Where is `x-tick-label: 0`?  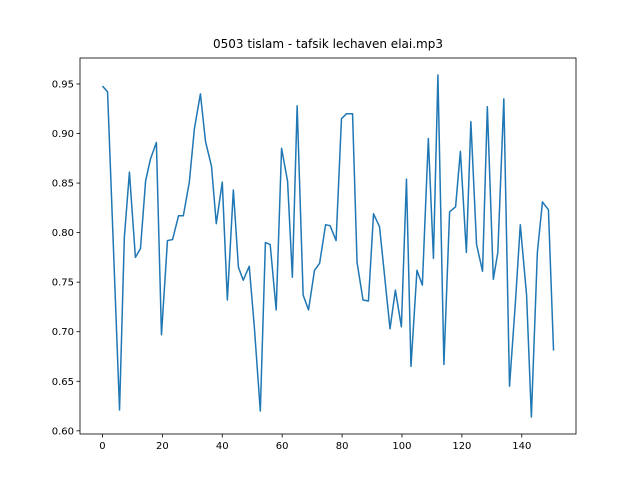
x-tick-label: 0 is located at coordinates (102, 446).